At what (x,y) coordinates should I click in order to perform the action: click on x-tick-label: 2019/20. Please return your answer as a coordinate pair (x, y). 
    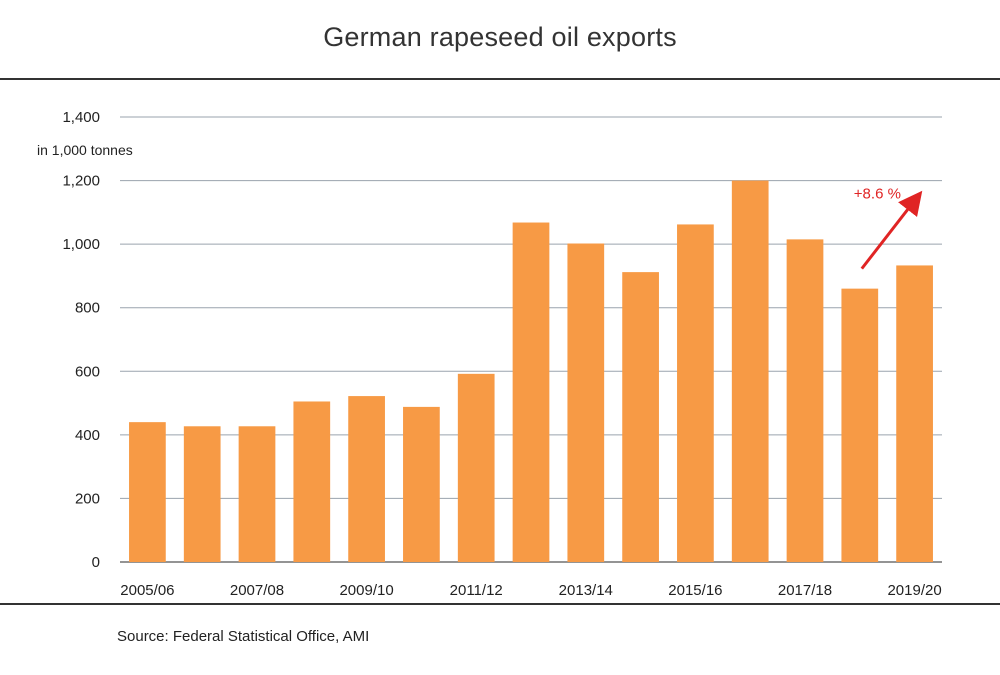
    Looking at the image, I should click on (914, 590).